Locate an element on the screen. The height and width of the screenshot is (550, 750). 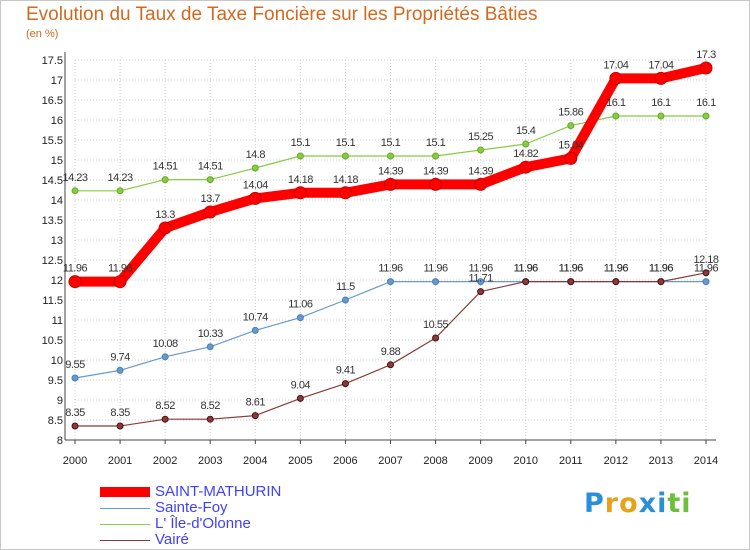
data-label-ile-d-olonne: 14.8 is located at coordinates (256, 155).